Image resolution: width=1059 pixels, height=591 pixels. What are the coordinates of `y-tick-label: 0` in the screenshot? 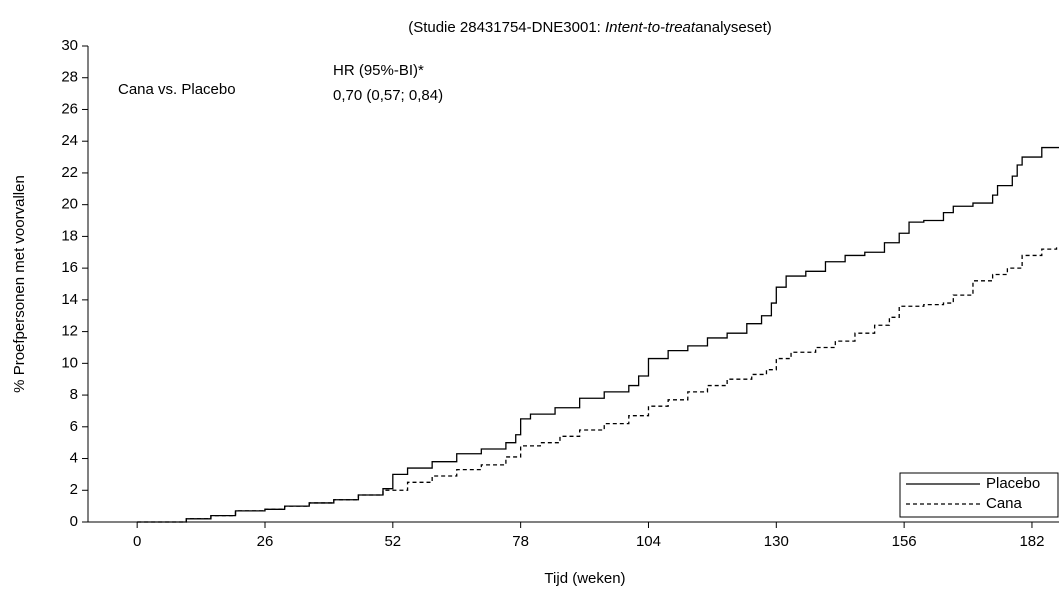 It's located at (74, 521).